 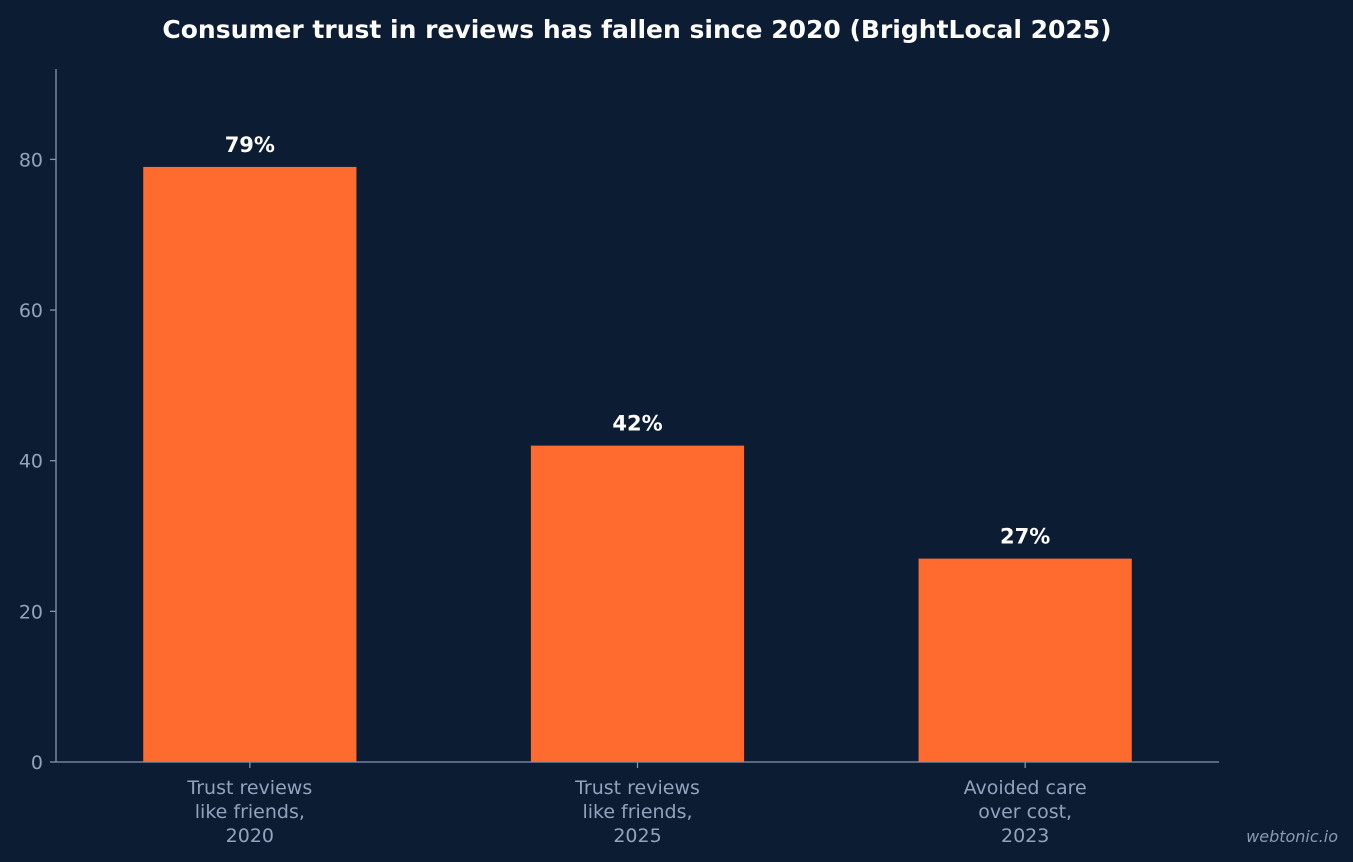 I want to click on x-category-label: Trust reviews like friends, 2025, so click(x=637, y=812).